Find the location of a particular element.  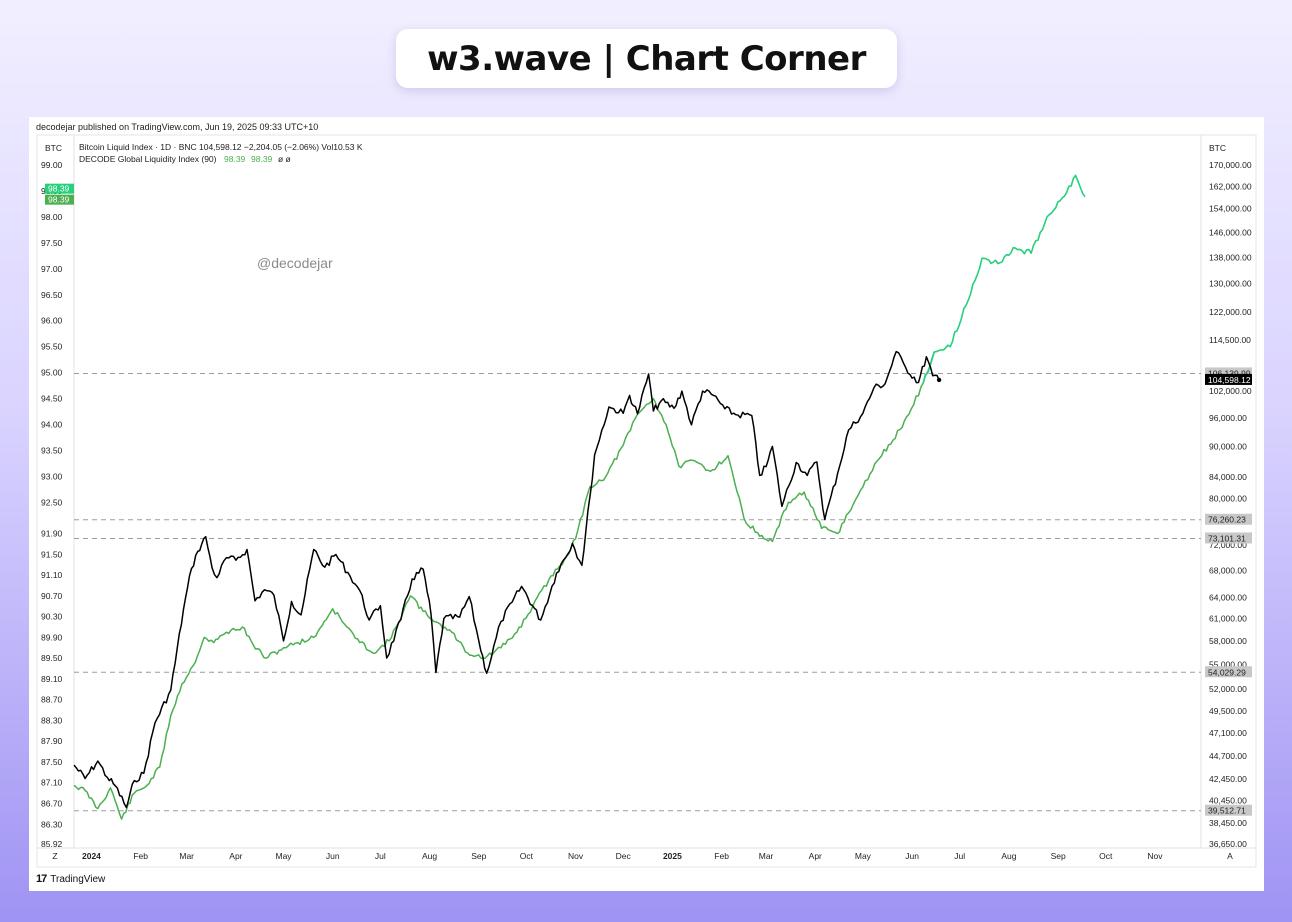

right-badge-label: 54,029.29 is located at coordinates (1227, 672).